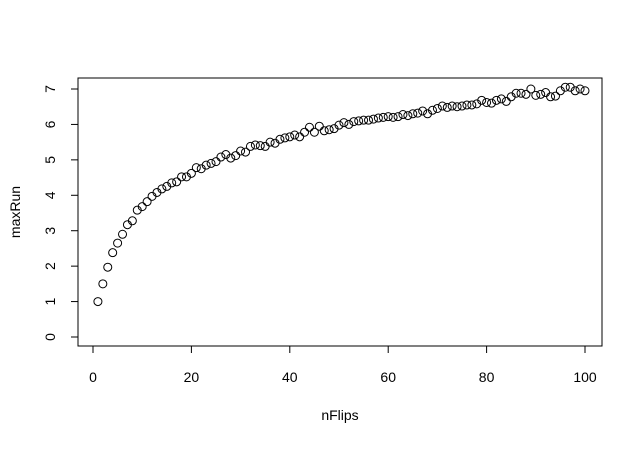 The width and height of the screenshot is (643, 450). What do you see at coordinates (50, 266) in the screenshot?
I see `y-tick-label: 2` at bounding box center [50, 266].